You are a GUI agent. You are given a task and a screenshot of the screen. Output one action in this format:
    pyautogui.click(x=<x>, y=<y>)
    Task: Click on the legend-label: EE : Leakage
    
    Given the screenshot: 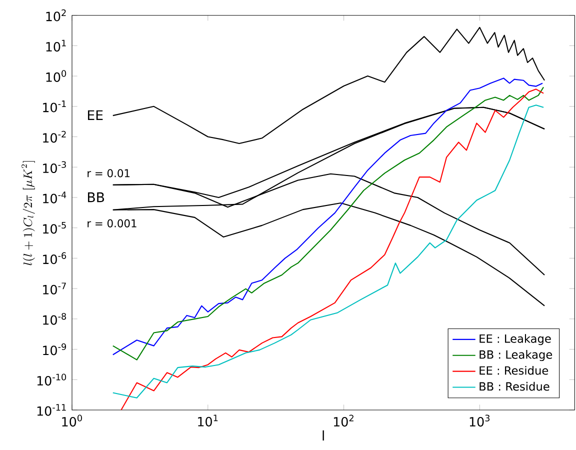 What is the action you would take?
    pyautogui.click(x=515, y=340)
    